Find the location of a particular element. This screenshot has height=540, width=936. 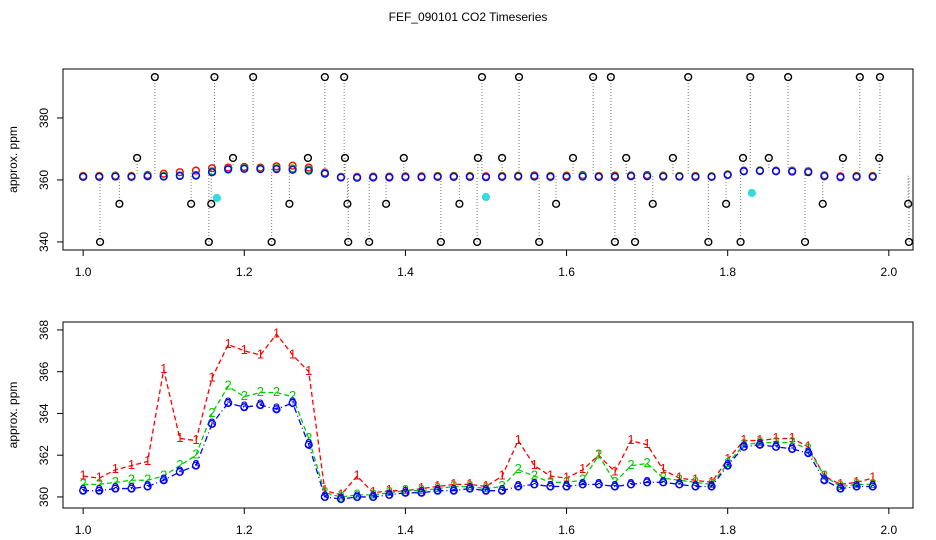

y-tick-label: 360 is located at coordinates (44, 497).